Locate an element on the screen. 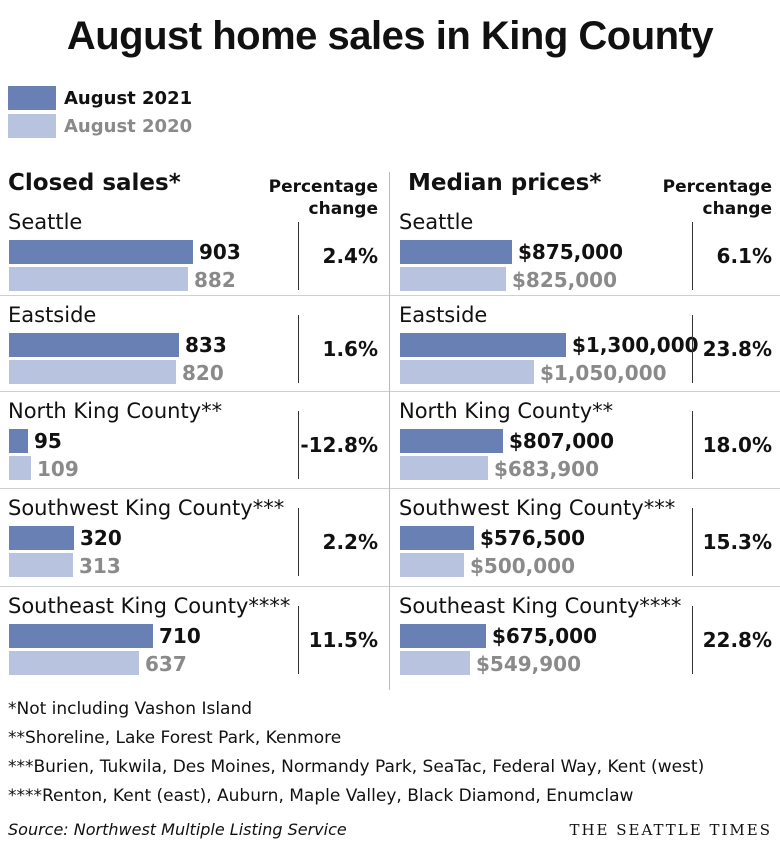 The image size is (780, 846). price-value-label-2020: $500,000 is located at coordinates (523, 566).